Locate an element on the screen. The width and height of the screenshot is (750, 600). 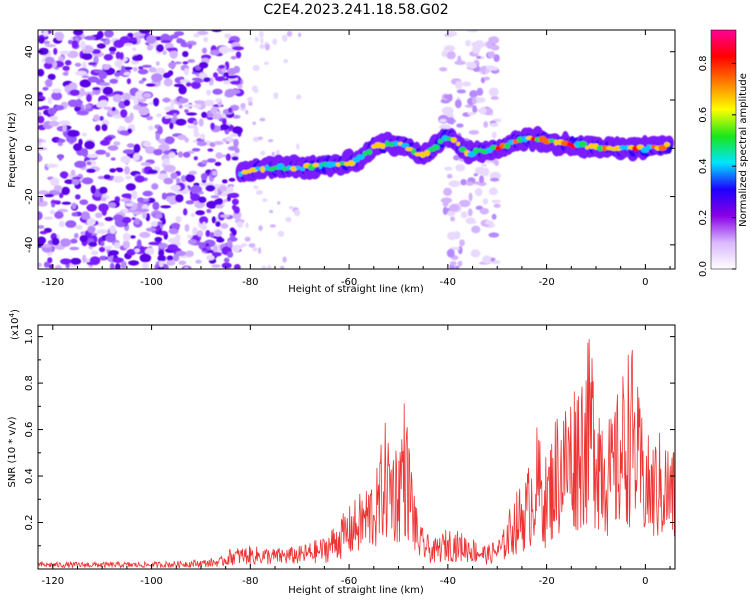
spectrogram-y-axis-label: Frequency (Hz) is located at coordinates (12, 150).